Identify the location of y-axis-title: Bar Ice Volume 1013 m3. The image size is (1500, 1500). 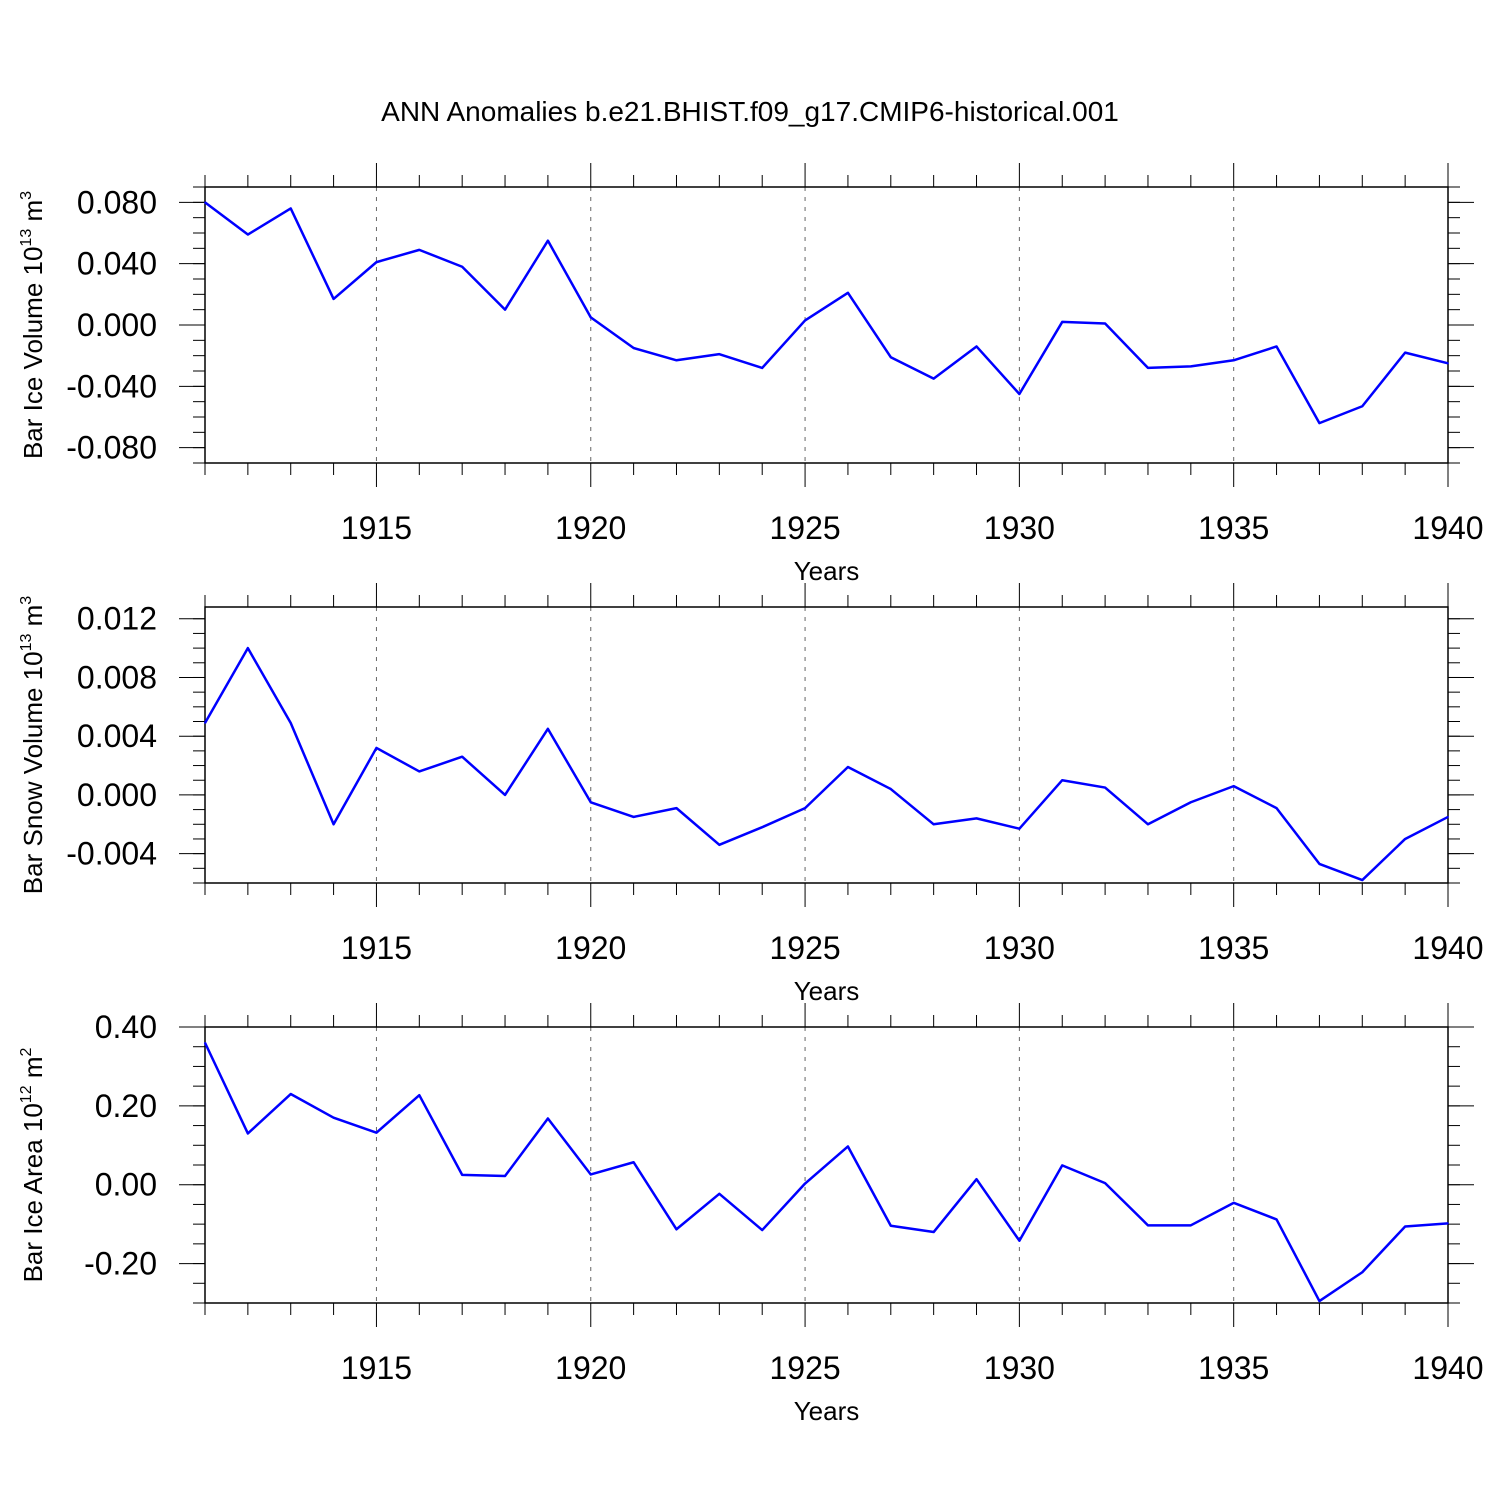
(33, 325).